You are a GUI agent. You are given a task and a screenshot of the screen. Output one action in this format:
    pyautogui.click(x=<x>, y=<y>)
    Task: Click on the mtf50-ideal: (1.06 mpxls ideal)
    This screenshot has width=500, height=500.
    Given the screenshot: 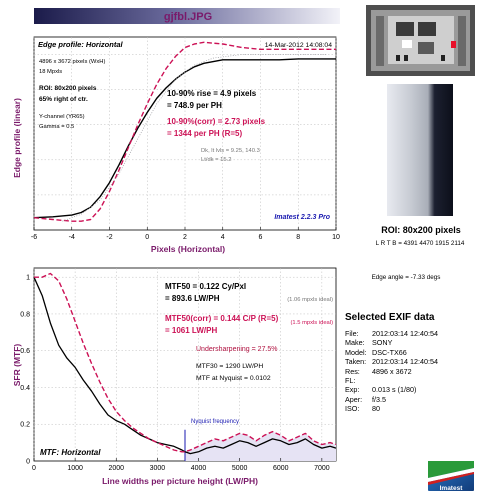 What is the action you would take?
    pyautogui.click(x=310, y=300)
    